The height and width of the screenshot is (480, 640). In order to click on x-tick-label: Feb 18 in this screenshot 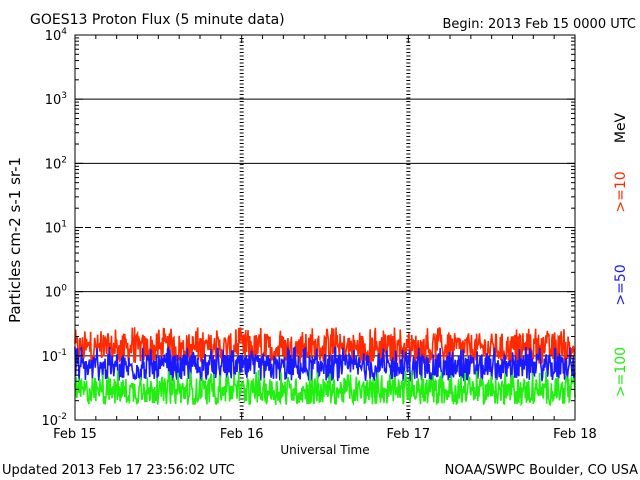, I will do `click(575, 434)`.